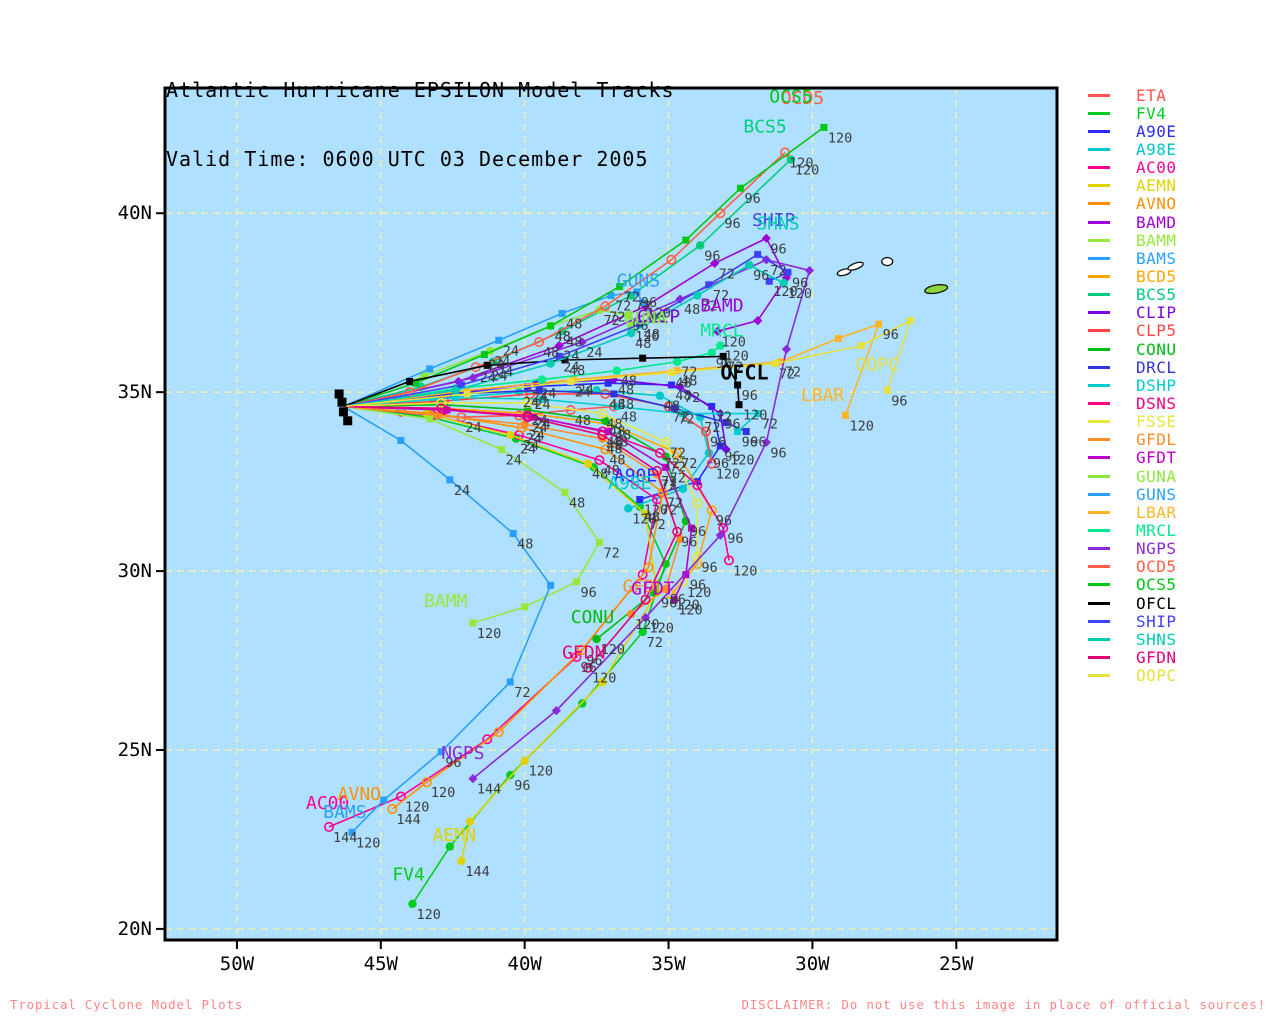  Describe the element at coordinates (683, 488) in the screenshot. I see `track-point-A98E` at that location.